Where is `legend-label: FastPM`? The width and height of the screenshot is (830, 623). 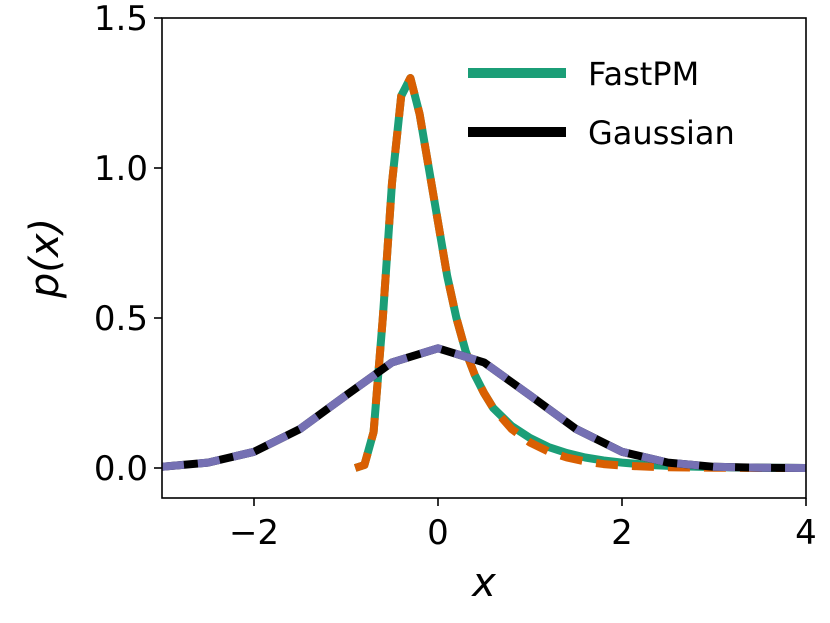
legend-label: FastPM is located at coordinates (643, 74).